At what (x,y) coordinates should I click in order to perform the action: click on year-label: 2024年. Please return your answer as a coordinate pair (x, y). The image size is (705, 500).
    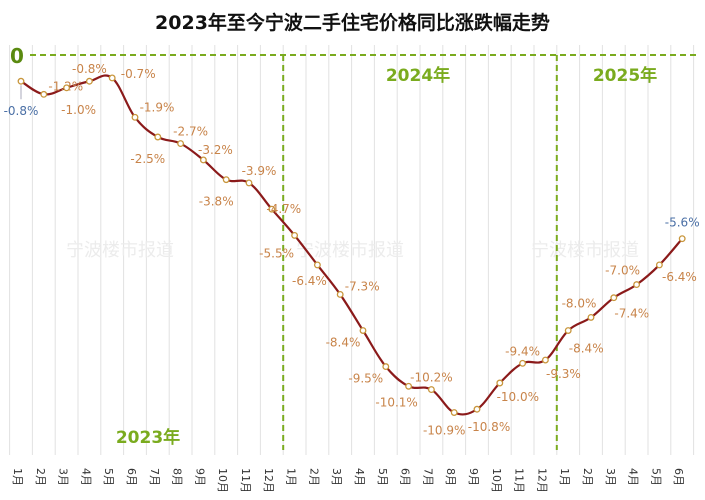
    Looking at the image, I should click on (418, 75).